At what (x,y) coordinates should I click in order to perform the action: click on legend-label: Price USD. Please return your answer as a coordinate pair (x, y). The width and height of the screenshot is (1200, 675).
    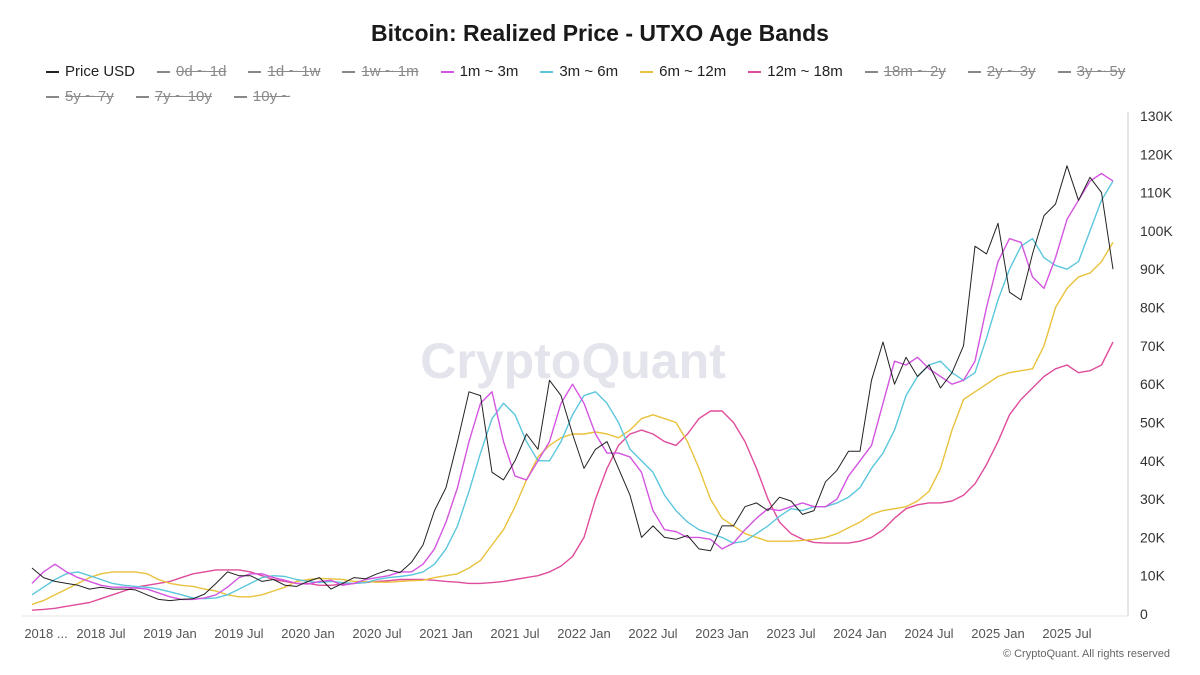
    Looking at the image, I should click on (100, 71).